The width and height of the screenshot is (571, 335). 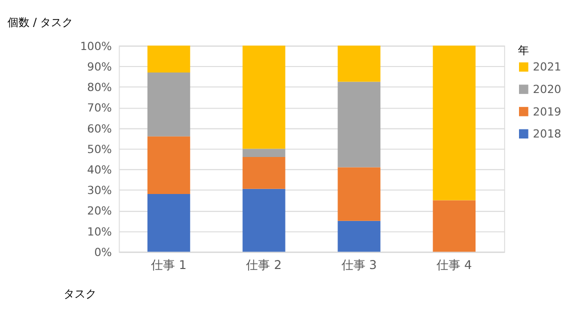 What do you see at coordinates (358, 265) in the screenshot?
I see `x-tick-label: 仕事 3` at bounding box center [358, 265].